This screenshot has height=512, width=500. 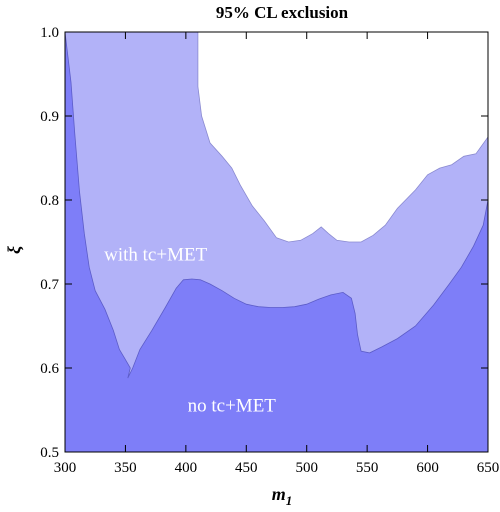 I want to click on x-axis-title-subscript: 1, so click(x=289, y=500).